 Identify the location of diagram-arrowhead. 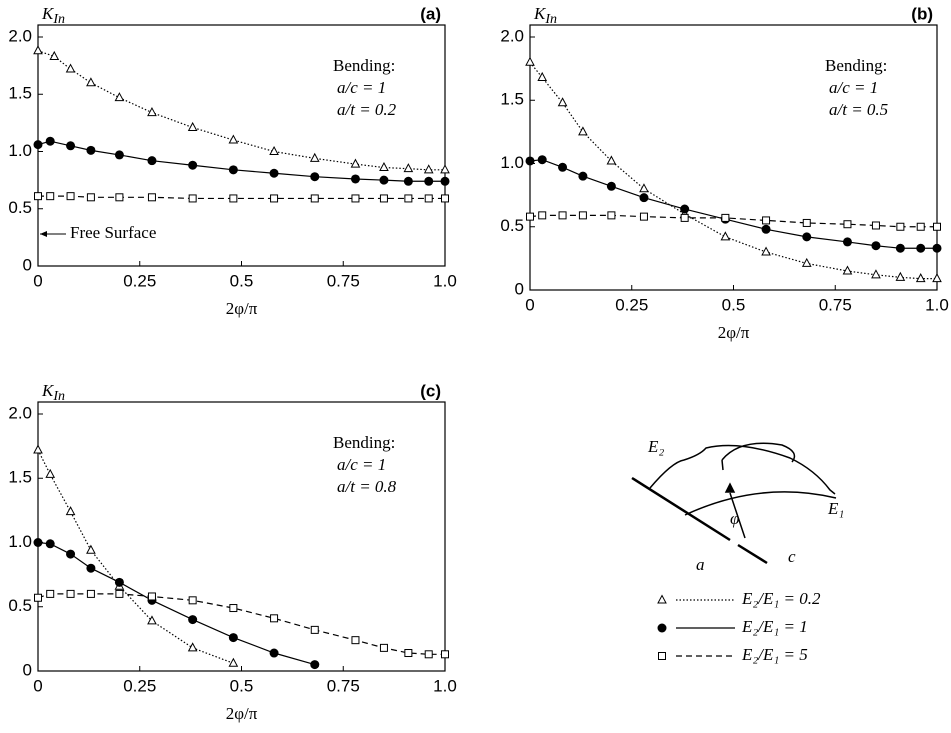
(730, 487).